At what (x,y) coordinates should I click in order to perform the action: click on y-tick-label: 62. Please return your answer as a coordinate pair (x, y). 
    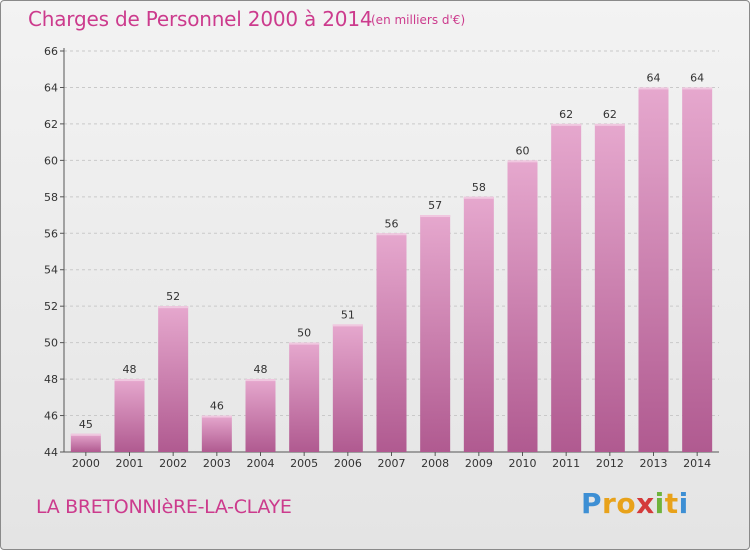
    Looking at the image, I should click on (51, 124).